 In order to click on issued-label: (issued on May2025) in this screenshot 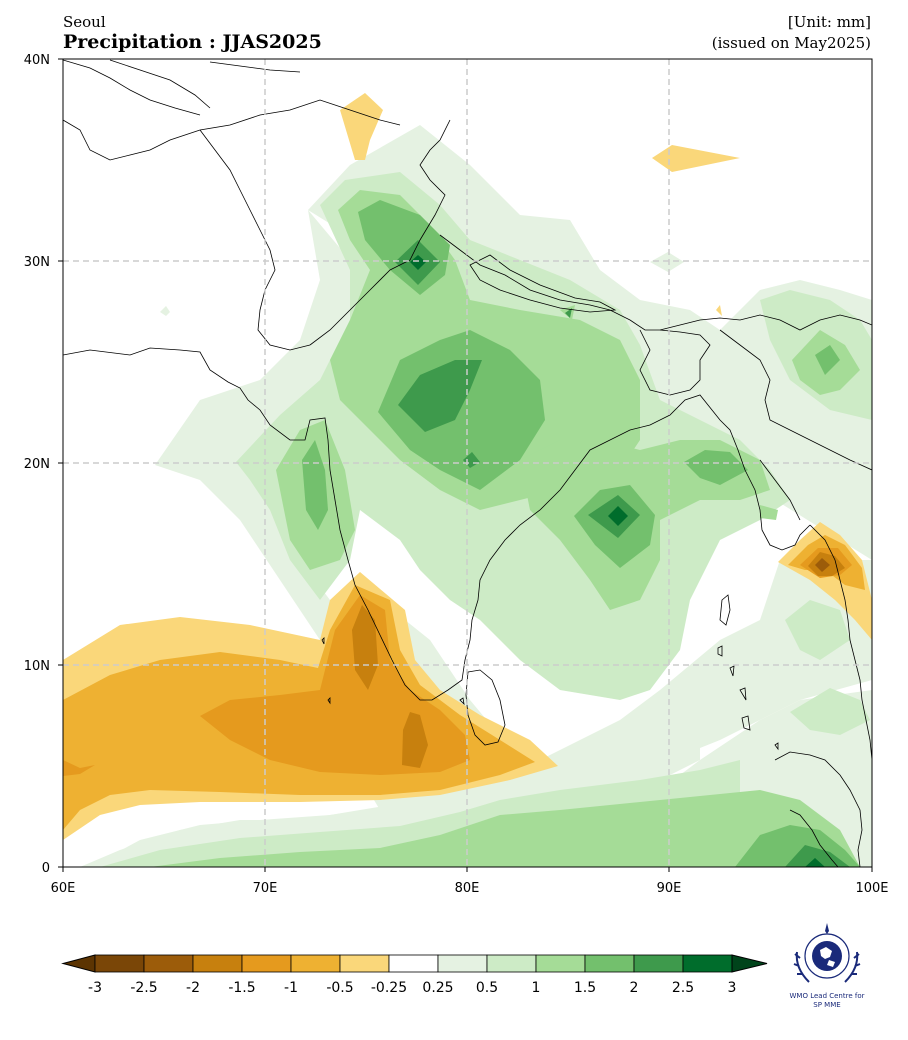, I will do `click(791, 43)`.